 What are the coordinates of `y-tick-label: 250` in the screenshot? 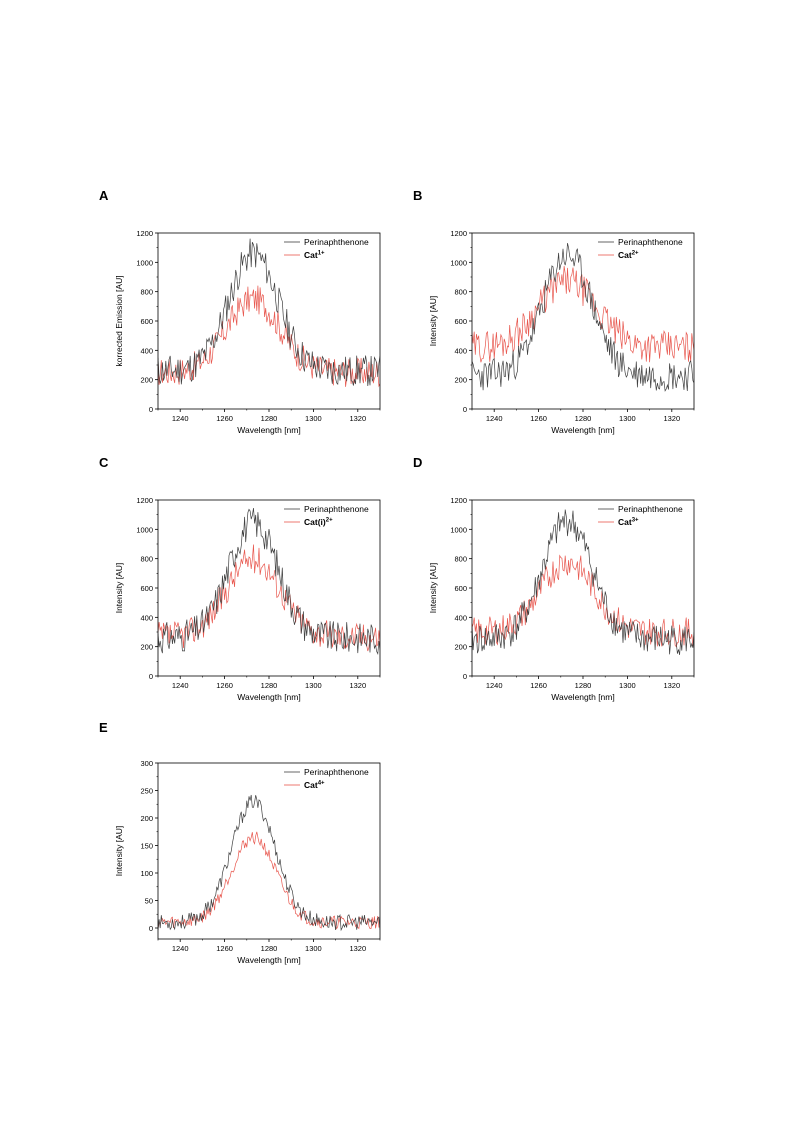 It's located at (146, 791).